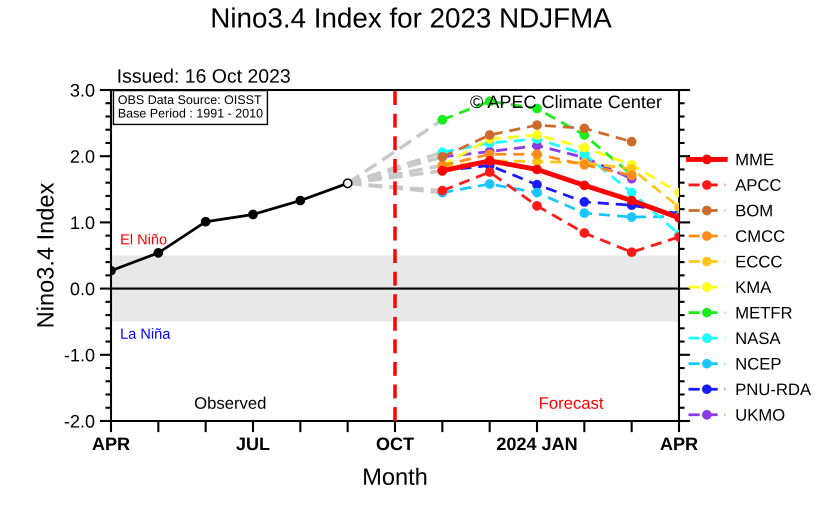 The image size is (822, 508). What do you see at coordinates (82, 223) in the screenshot?
I see `y-tick-label: 1.0` at bounding box center [82, 223].